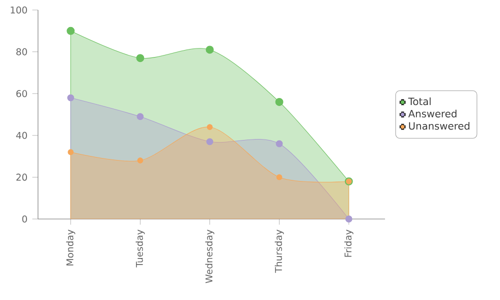  What do you see at coordinates (140, 249) in the screenshot?
I see `x-tick-label: Tuesday` at bounding box center [140, 249].